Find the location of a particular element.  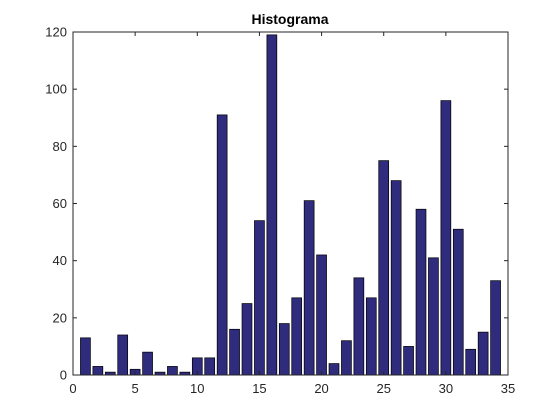

y-tick-label: 20 is located at coordinates (60, 317).